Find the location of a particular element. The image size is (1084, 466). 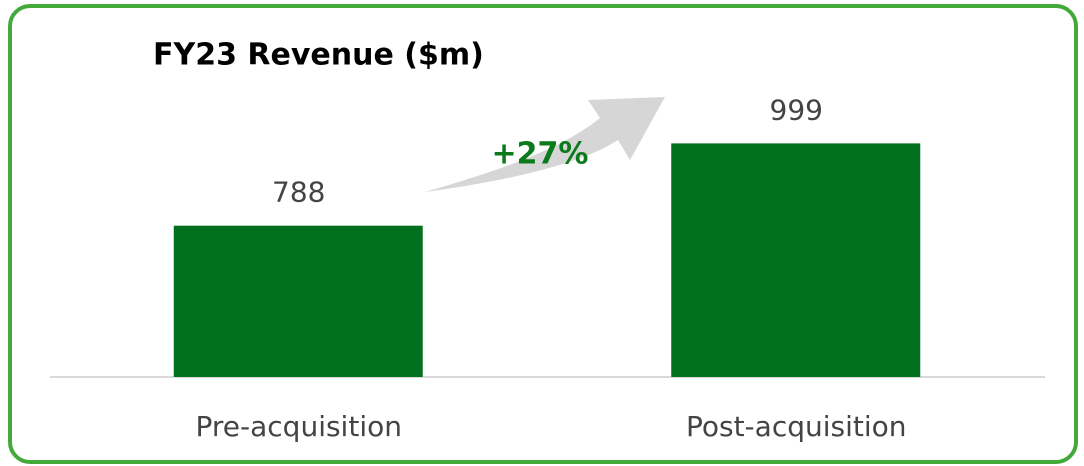

growth-annotation: +27% is located at coordinates (540, 154).